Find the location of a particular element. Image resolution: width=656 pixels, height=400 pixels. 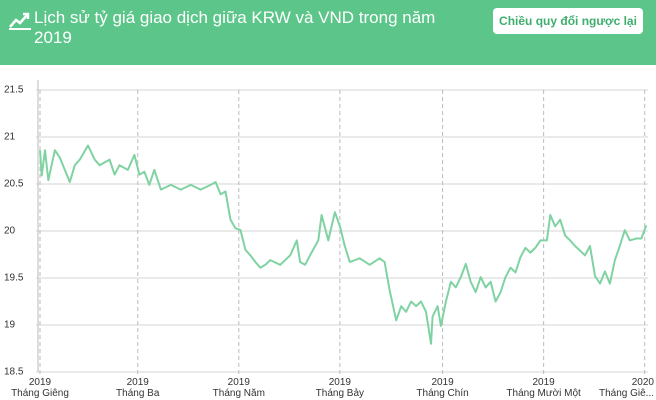

y-tick-label: 21 is located at coordinates (10, 137).